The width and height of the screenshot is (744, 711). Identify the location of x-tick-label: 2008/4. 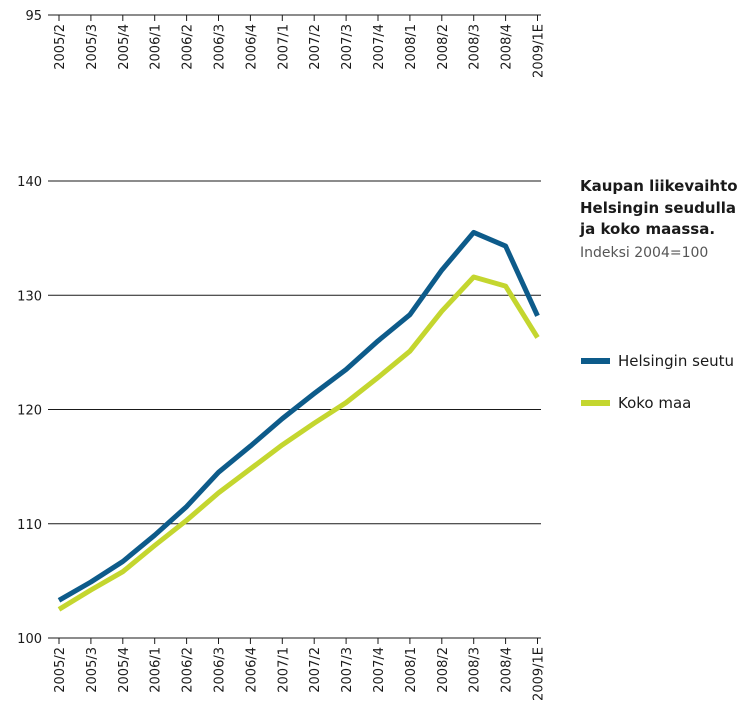
(507, 670).